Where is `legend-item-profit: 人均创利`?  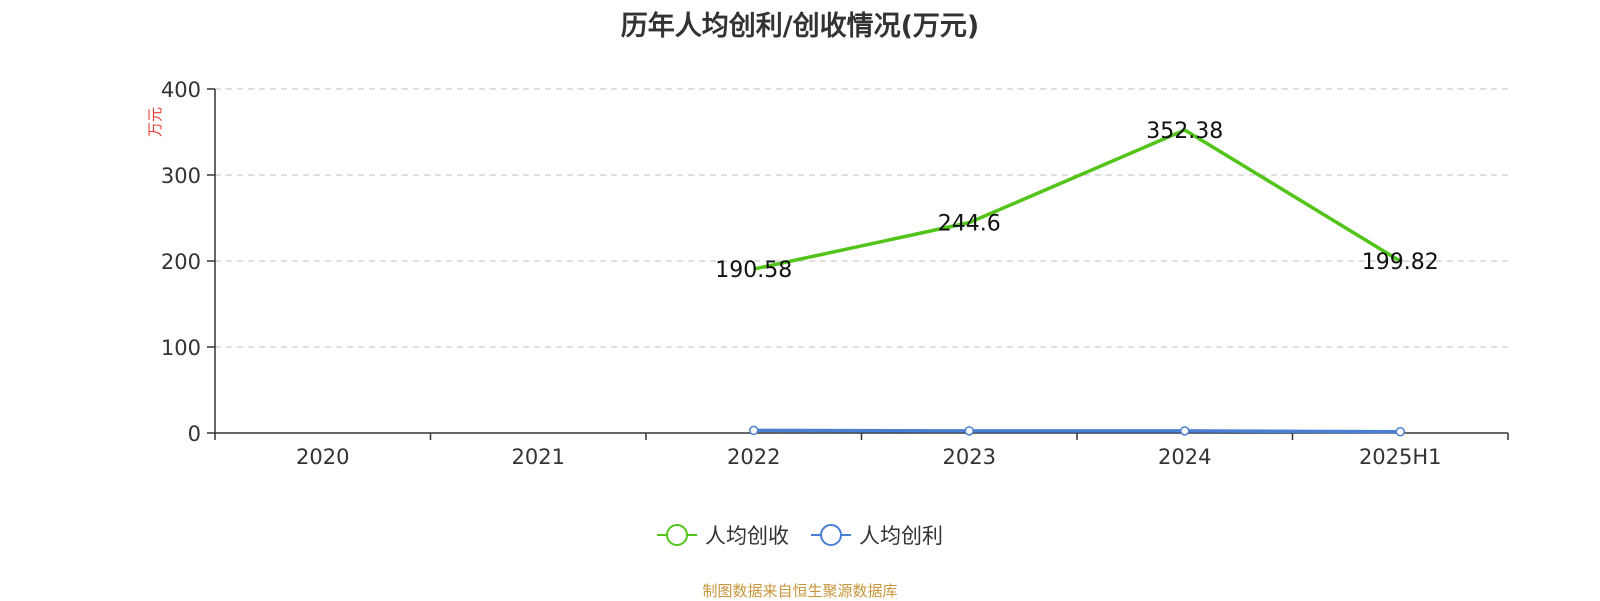
legend-item-profit: 人均创利 is located at coordinates (877, 535).